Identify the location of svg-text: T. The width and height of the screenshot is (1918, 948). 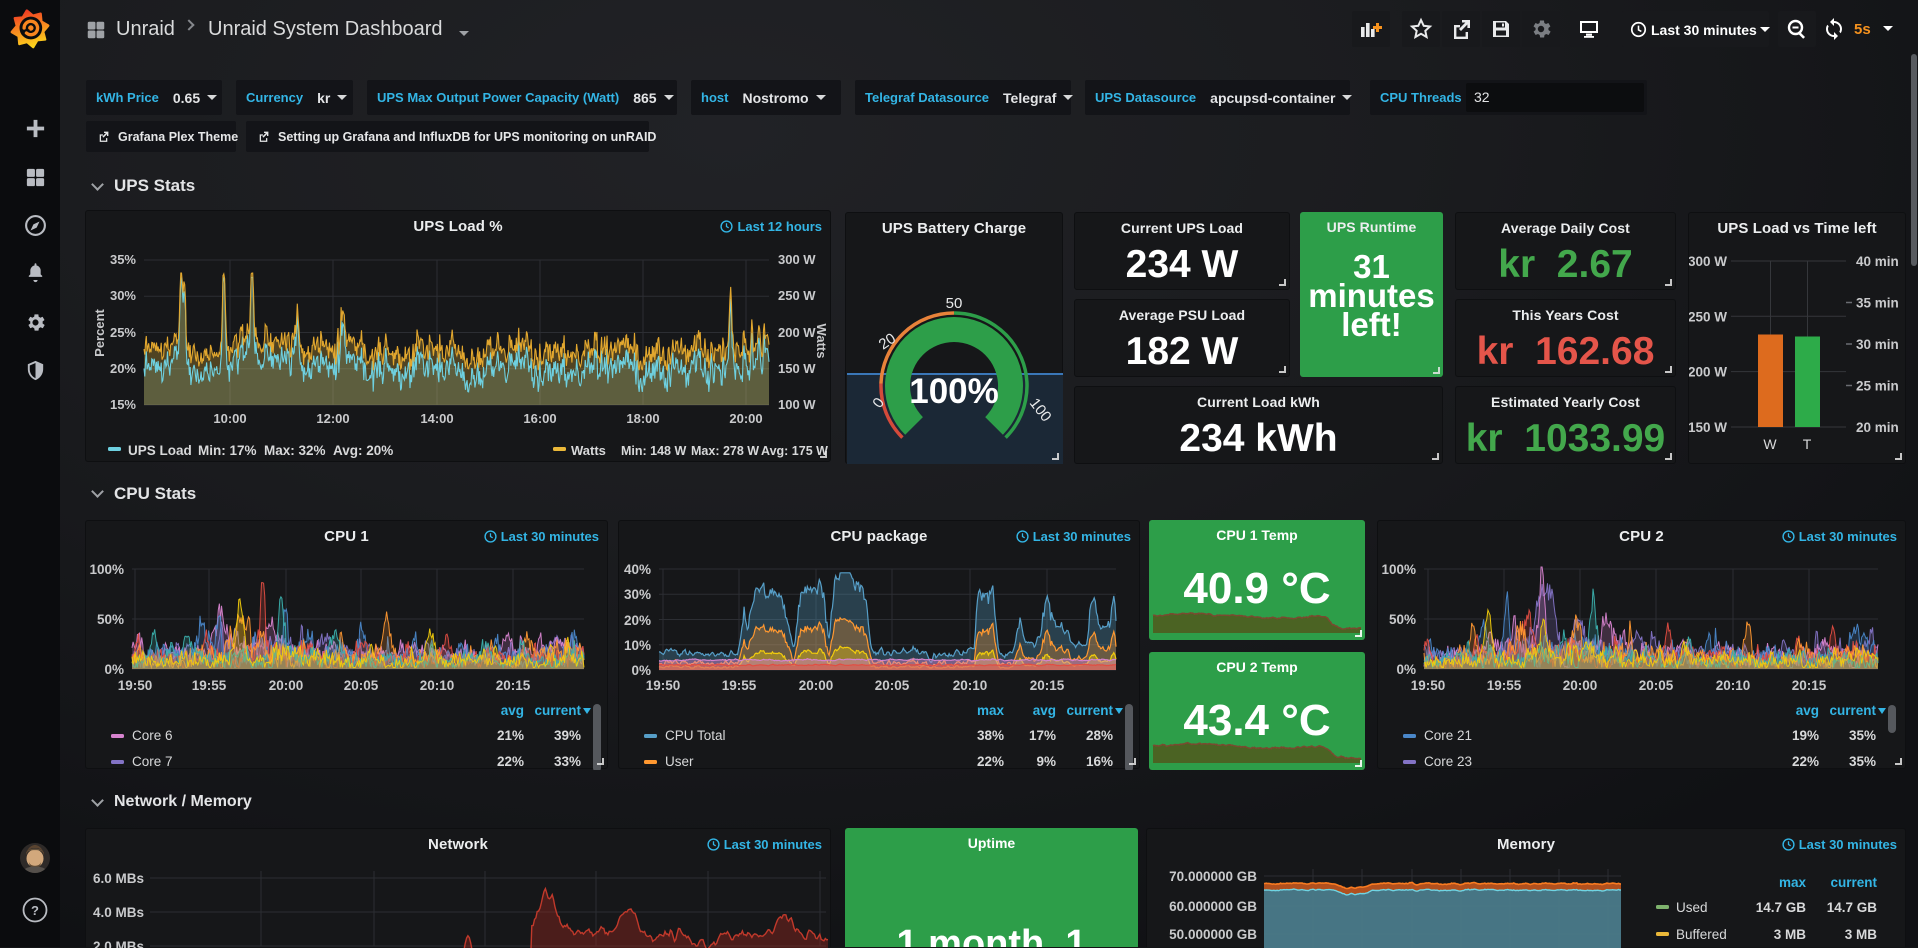
(1807, 444).